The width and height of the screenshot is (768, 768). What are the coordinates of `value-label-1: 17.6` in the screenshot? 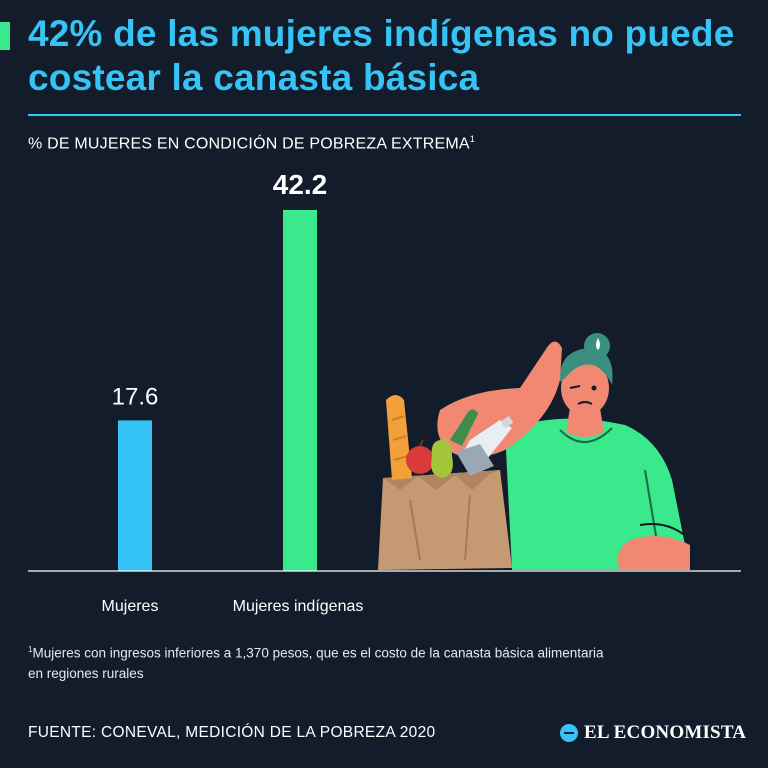 It's located at (135, 396).